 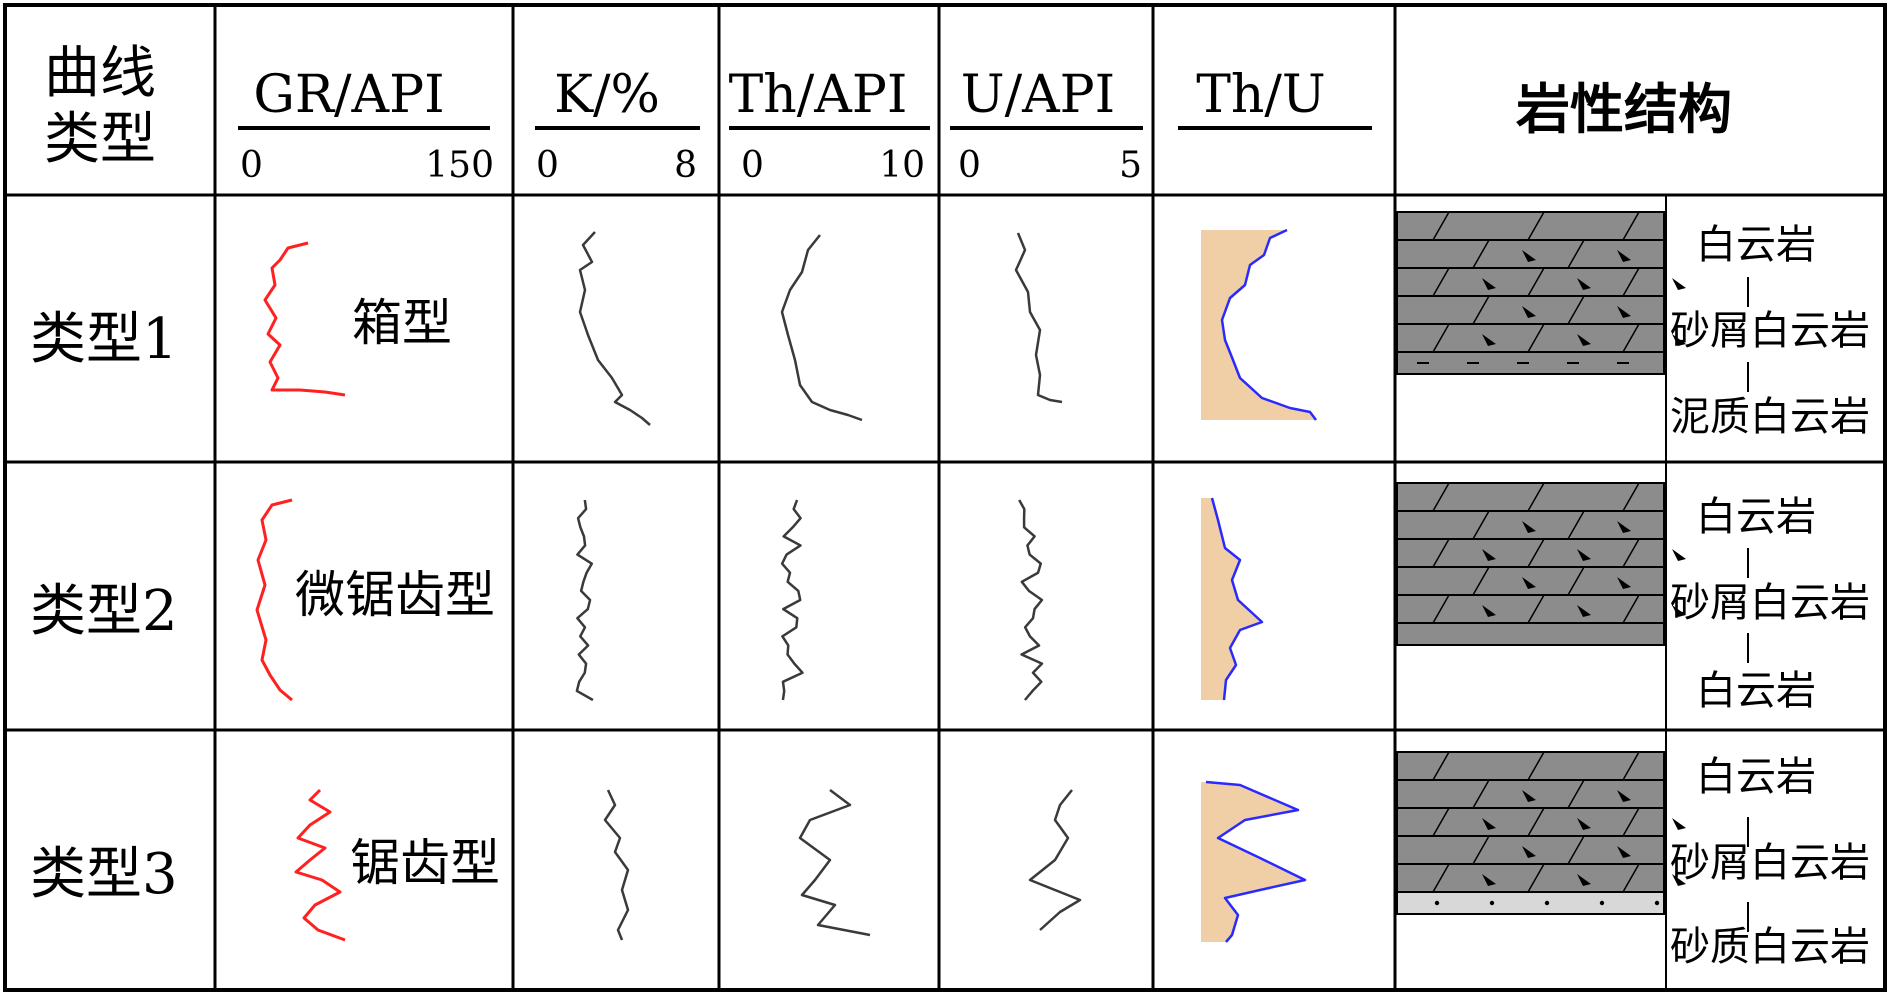 I want to click on header-curve-type-line1: 曲线, so click(x=100, y=73).